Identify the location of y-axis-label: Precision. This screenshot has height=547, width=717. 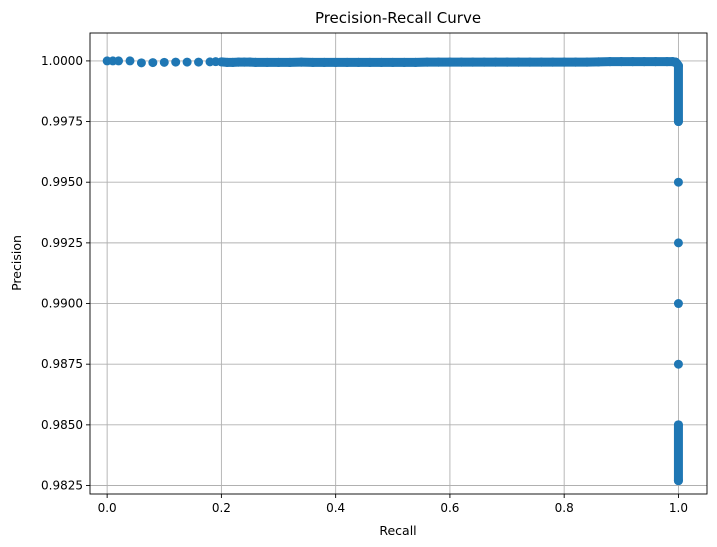
(16, 263).